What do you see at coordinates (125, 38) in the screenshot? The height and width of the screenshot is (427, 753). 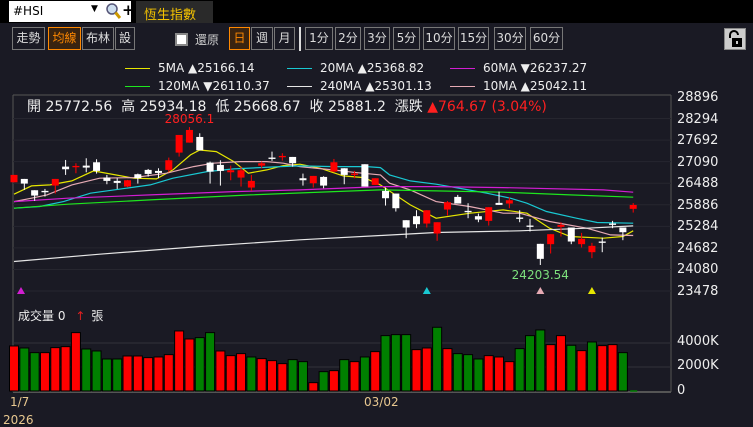 I see `settings-button: 設` at bounding box center [125, 38].